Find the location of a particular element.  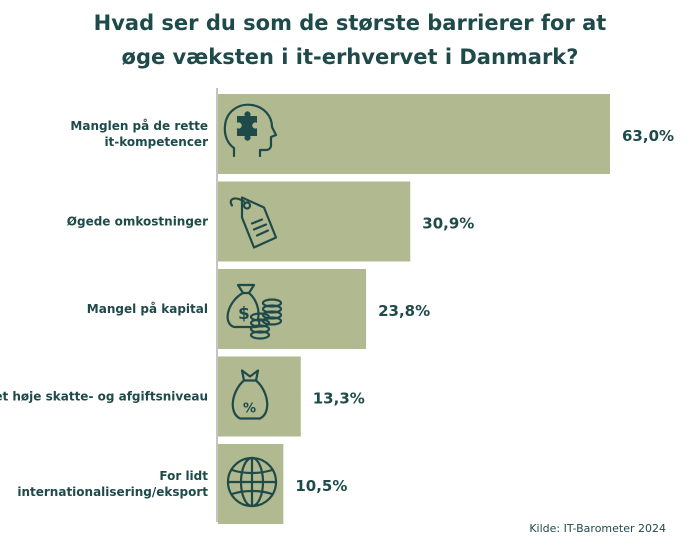

chart-title-line-2: øge væksten i it-erhvervet i Danmark? is located at coordinates (350, 57).